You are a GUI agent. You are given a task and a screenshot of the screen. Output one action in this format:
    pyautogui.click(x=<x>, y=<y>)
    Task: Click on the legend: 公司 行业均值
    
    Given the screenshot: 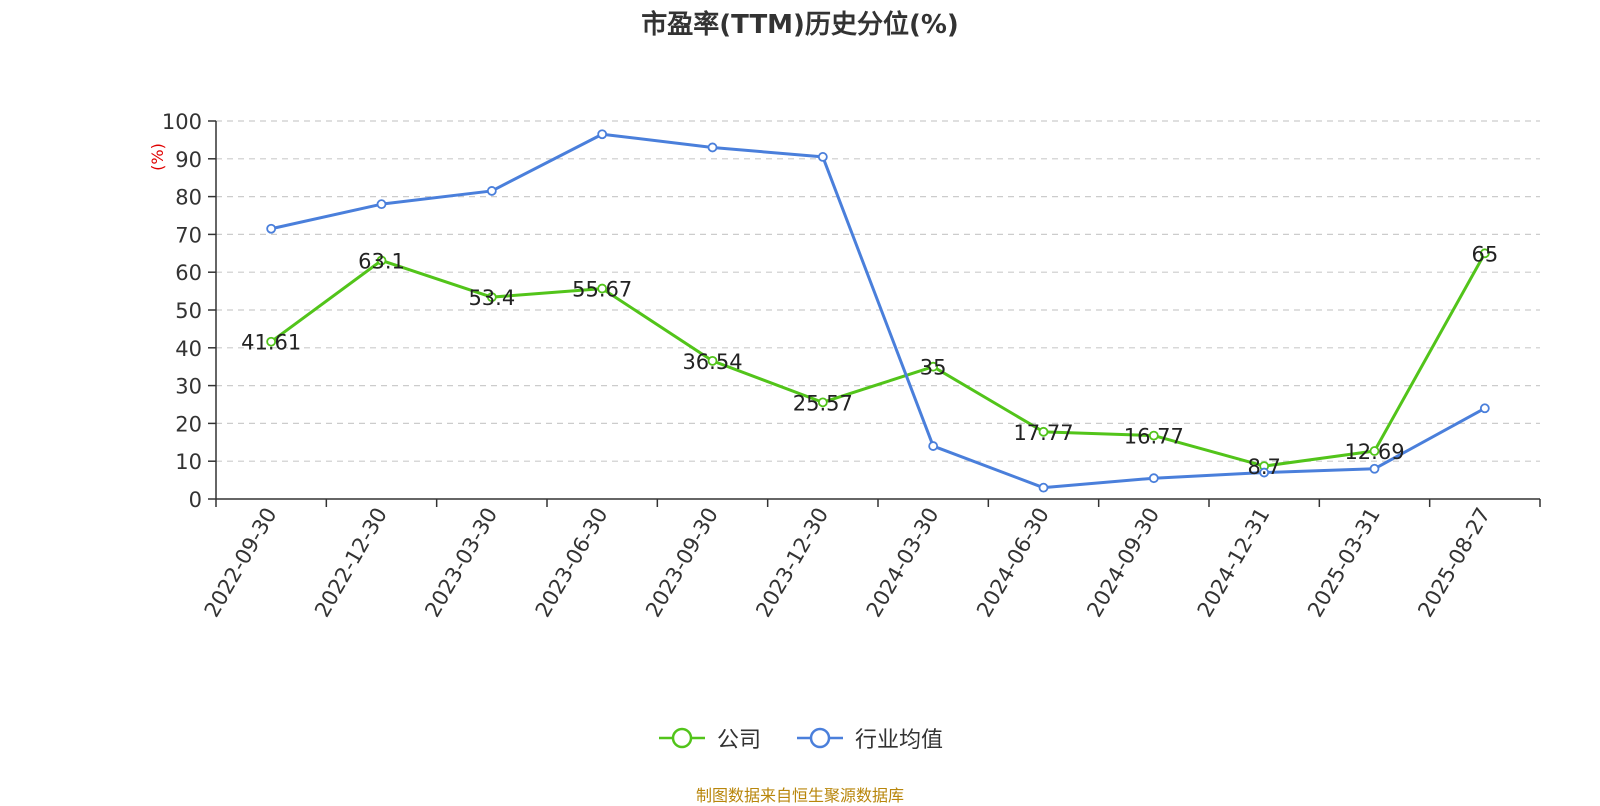 What is the action you would take?
    pyautogui.click(x=800, y=738)
    